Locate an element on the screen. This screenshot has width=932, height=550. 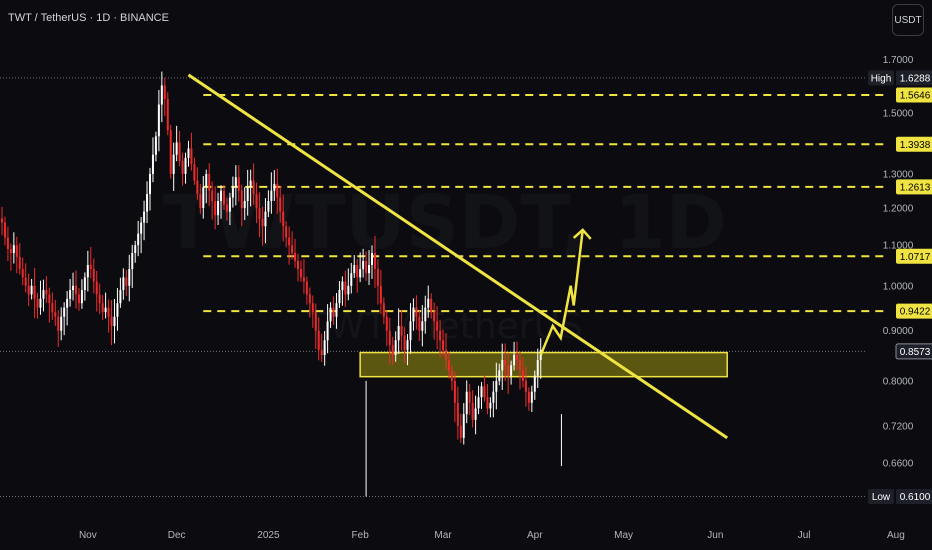
time-tick-label: Dec is located at coordinates (177, 535).